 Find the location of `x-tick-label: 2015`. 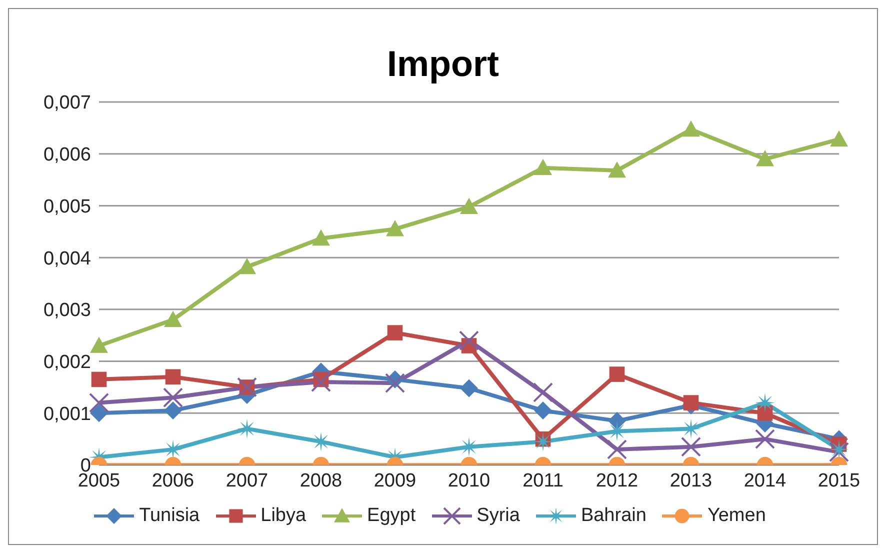

x-tick-label: 2015 is located at coordinates (839, 481).